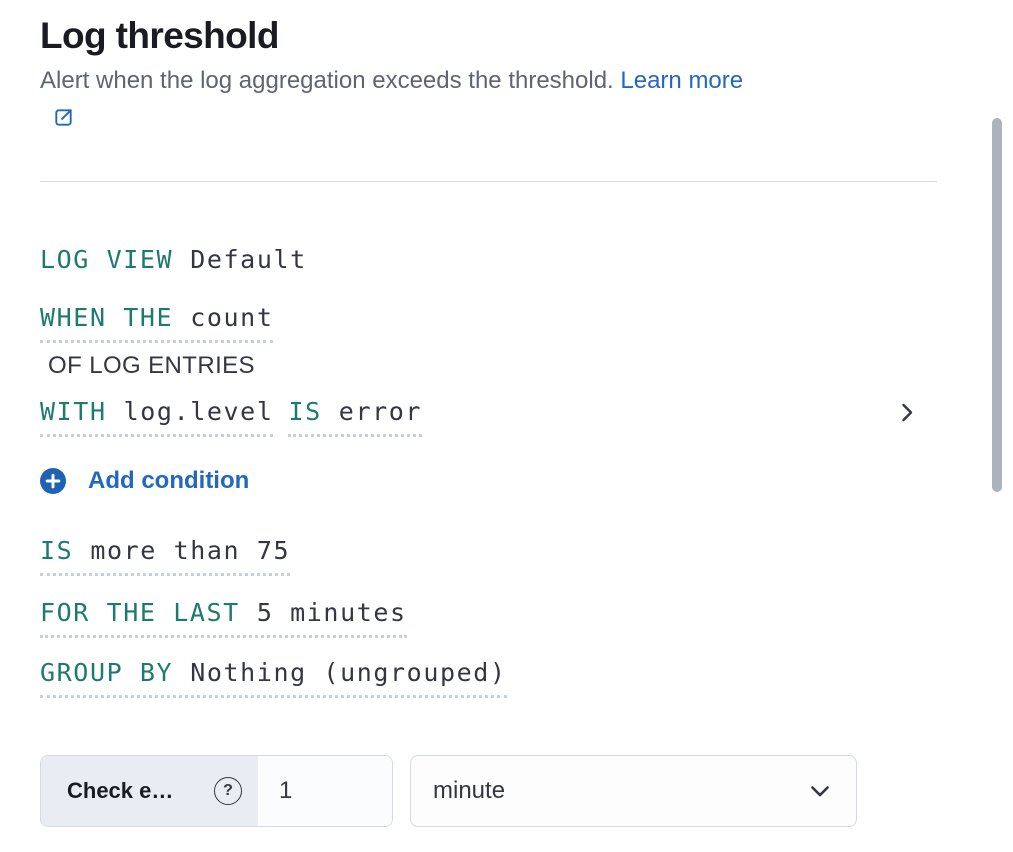 This screenshot has height=852, width=1013. Describe the element at coordinates (488, 481) in the screenshot. I see `add-condition-button: Add condition` at that location.